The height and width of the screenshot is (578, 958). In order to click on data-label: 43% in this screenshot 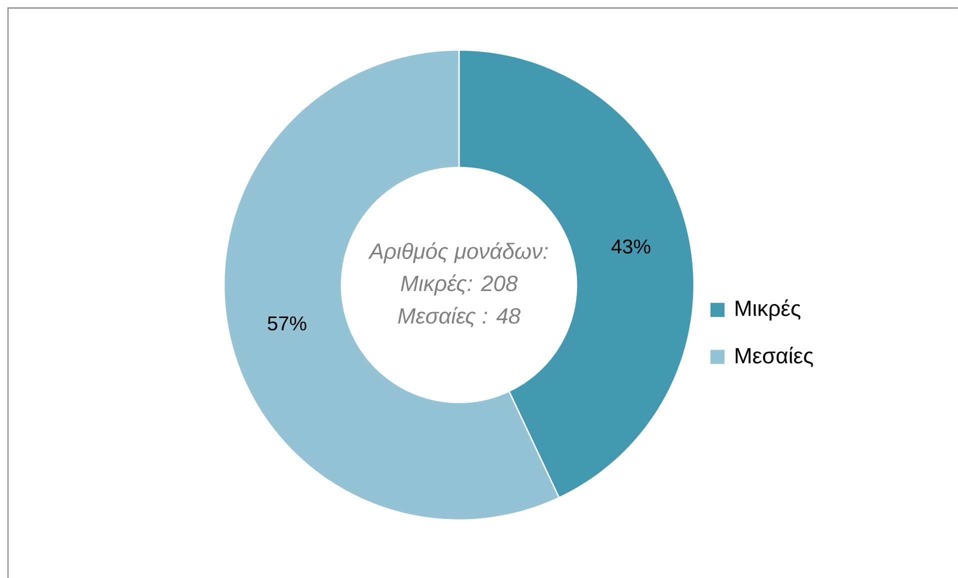, I will do `click(630, 246)`.